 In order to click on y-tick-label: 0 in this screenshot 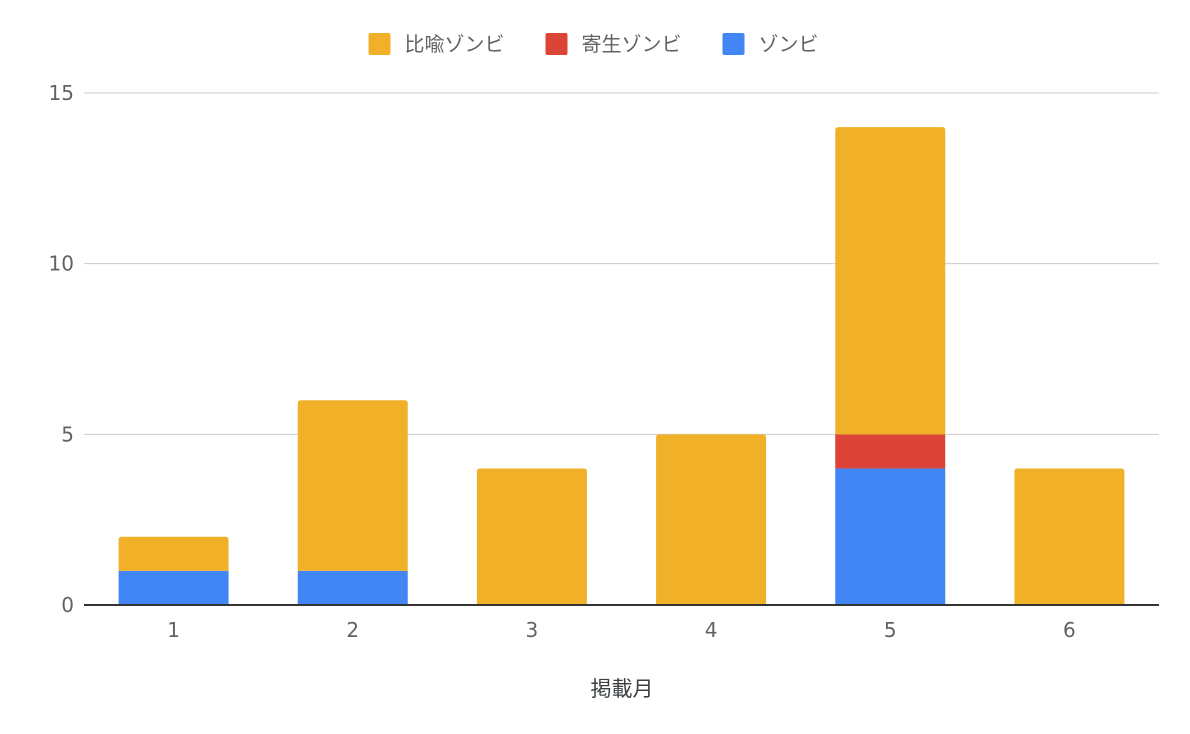, I will do `click(67, 605)`.